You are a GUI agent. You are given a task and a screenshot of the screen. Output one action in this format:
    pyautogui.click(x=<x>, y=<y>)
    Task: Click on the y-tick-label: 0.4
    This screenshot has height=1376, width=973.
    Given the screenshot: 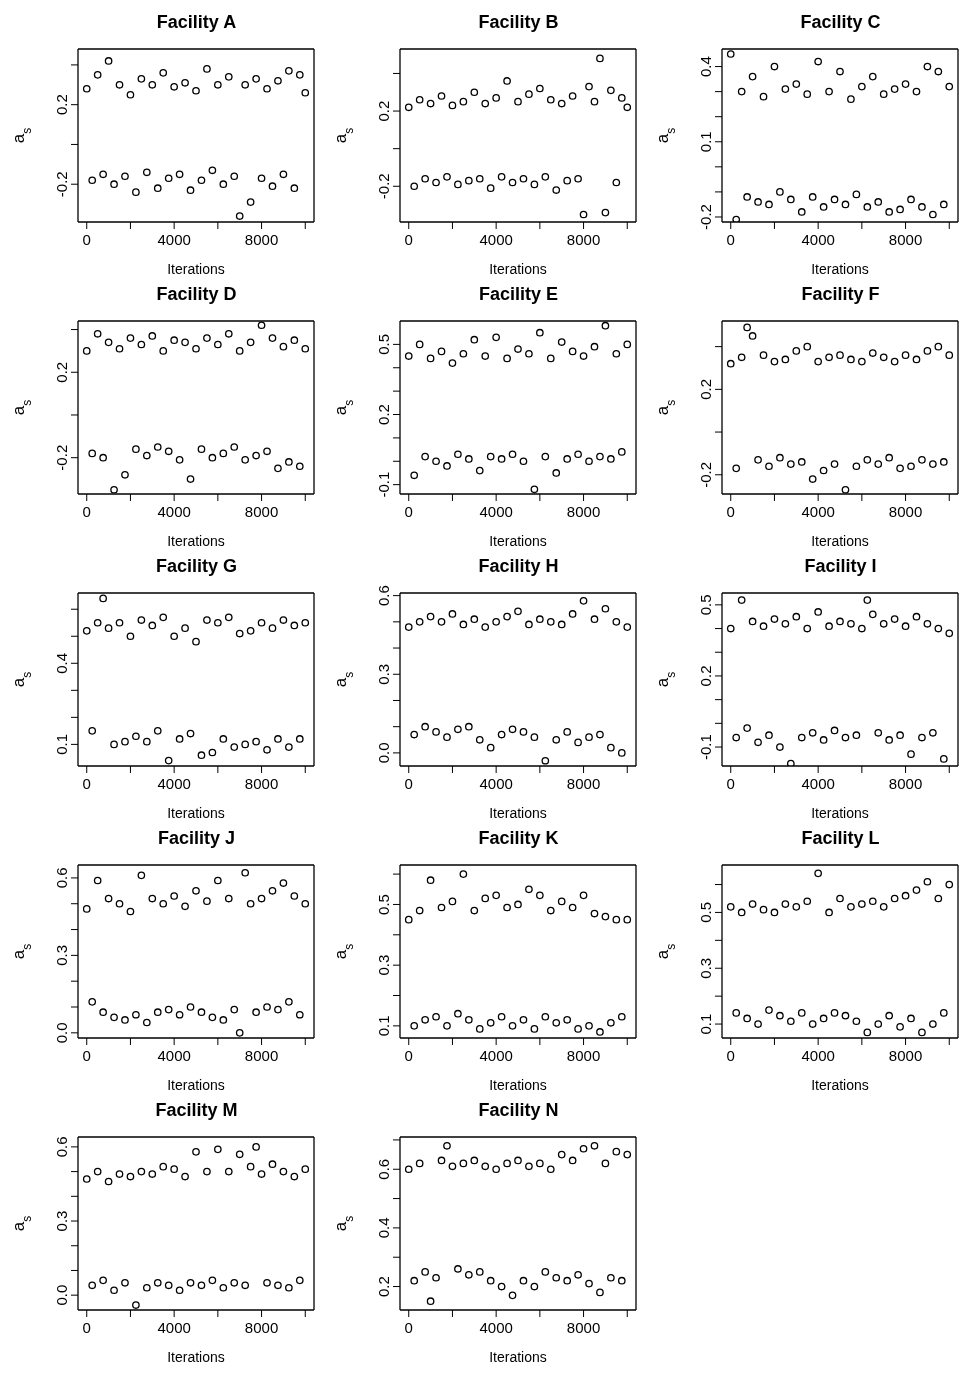 What is the action you would take?
    pyautogui.click(x=61, y=663)
    